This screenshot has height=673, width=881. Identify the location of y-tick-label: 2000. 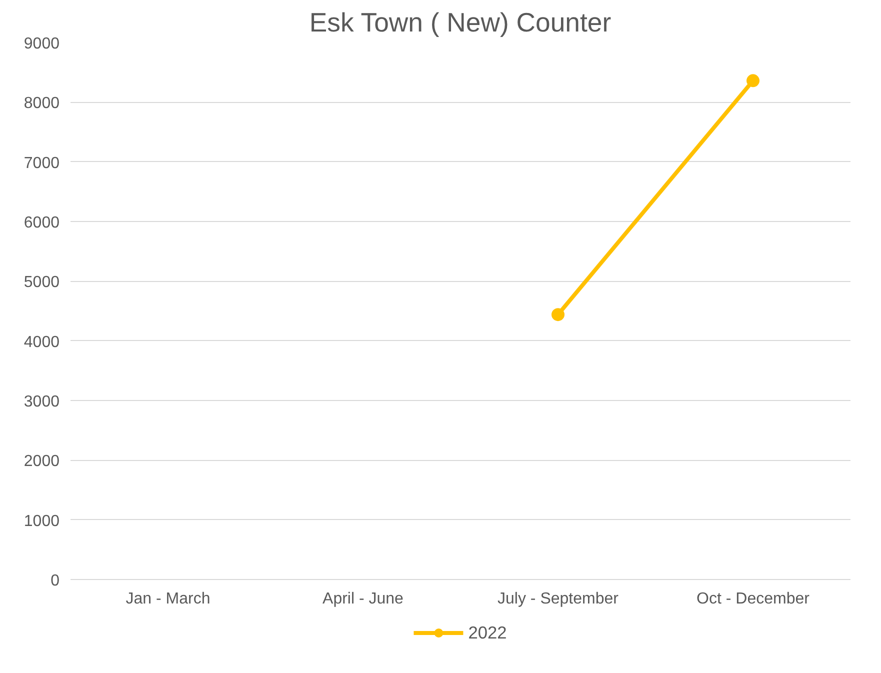
(42, 461).